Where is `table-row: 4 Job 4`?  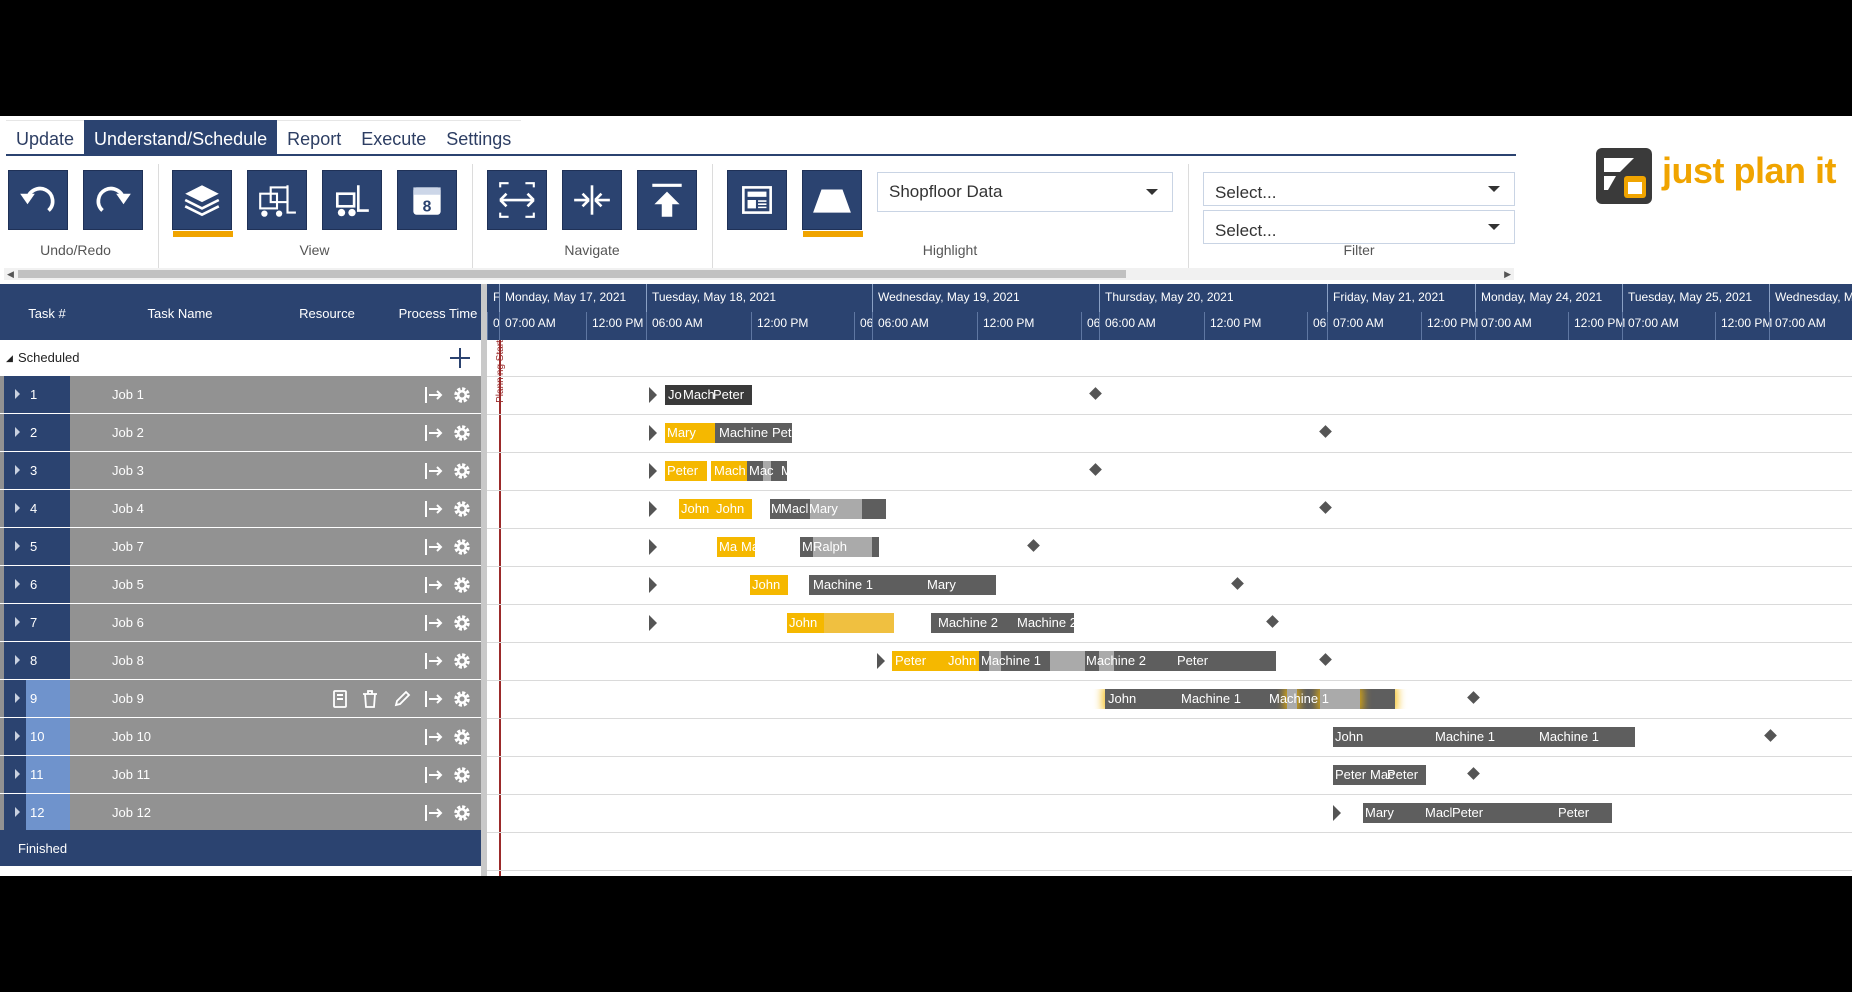 table-row: 4 Job 4 is located at coordinates (240, 509).